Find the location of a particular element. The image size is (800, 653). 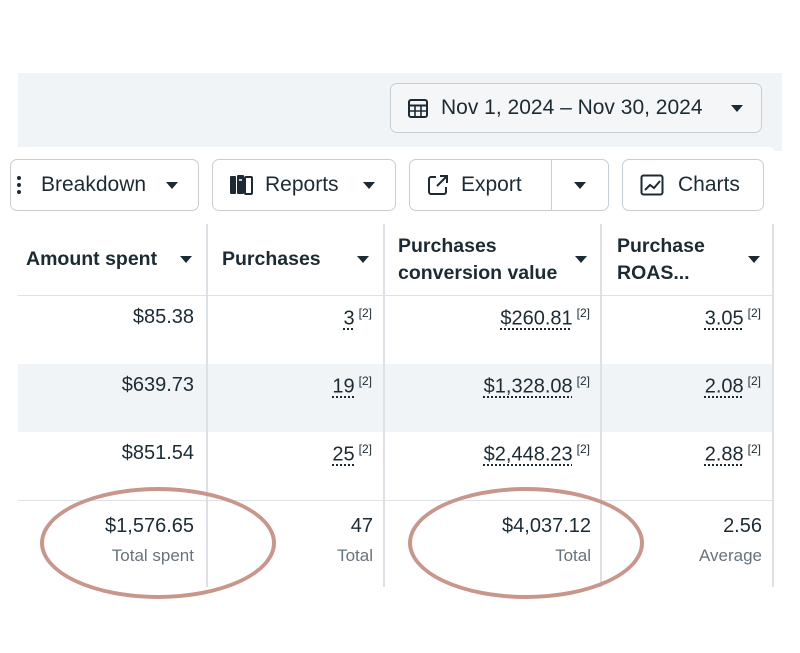

breakdown-button: Breakdown is located at coordinates (104, 185).